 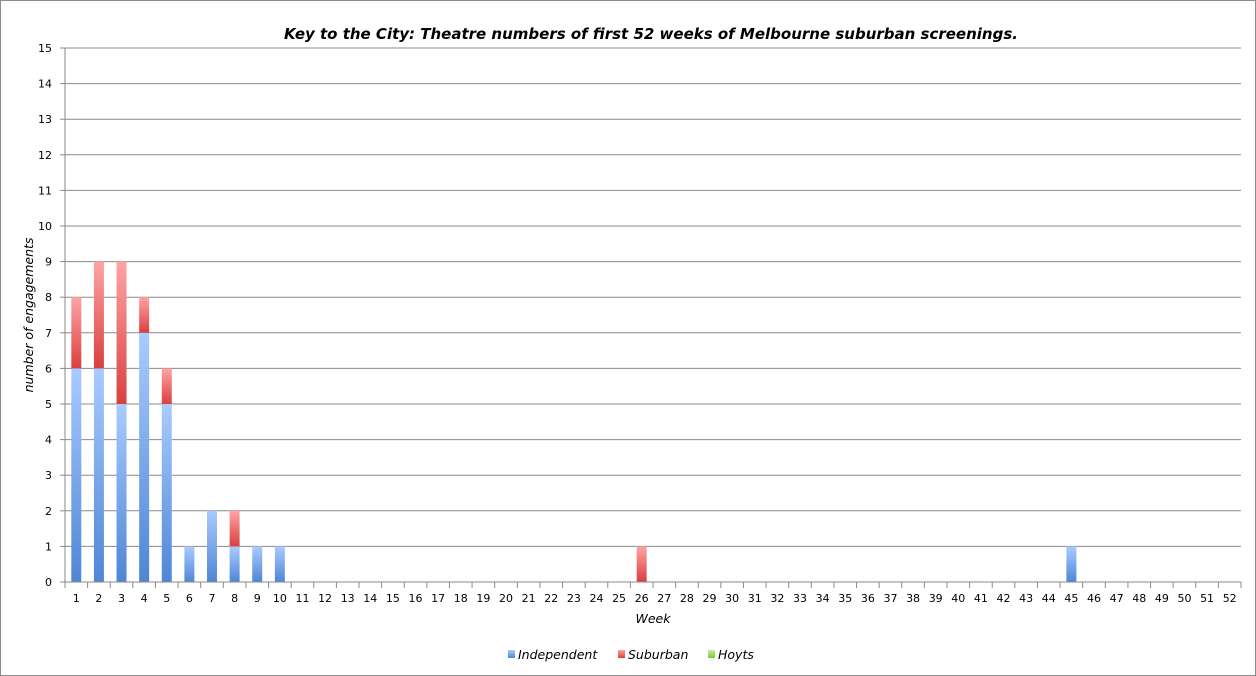 What do you see at coordinates (736, 654) in the screenshot?
I see `legend-label-hoyts: Hoyts` at bounding box center [736, 654].